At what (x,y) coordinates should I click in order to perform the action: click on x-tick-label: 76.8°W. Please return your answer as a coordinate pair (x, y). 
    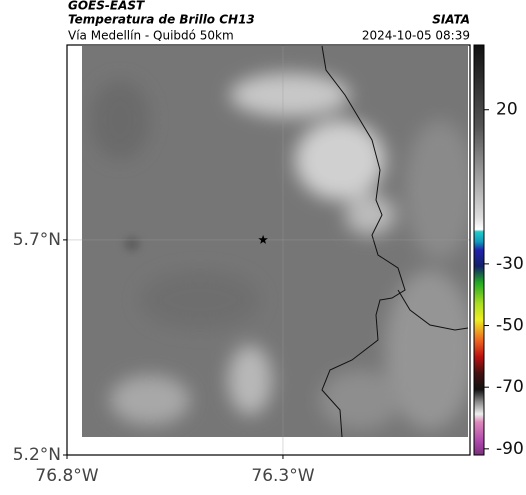
    Looking at the image, I should click on (66, 476).